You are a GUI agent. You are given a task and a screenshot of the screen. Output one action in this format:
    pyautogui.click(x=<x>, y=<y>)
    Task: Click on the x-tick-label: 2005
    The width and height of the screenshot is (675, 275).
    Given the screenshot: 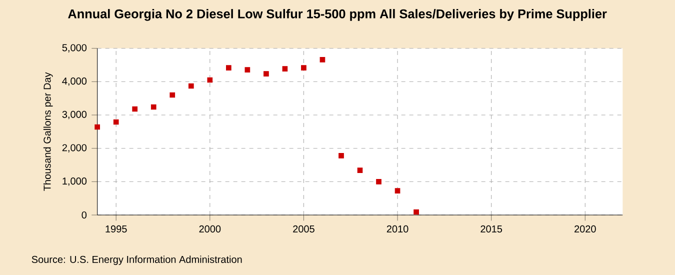 What is the action you would take?
    pyautogui.click(x=303, y=228)
    